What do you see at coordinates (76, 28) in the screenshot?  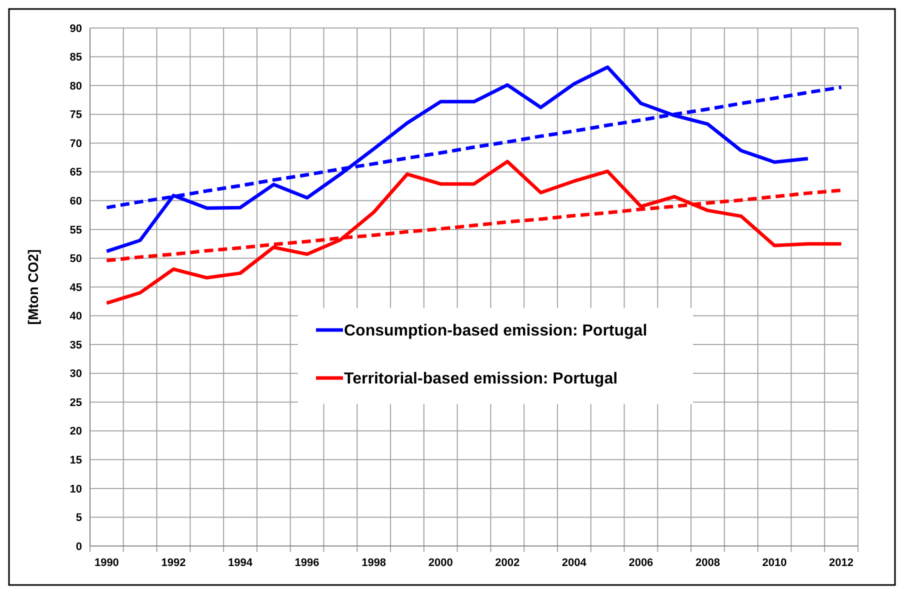 I see `y-tick-label: 90` at bounding box center [76, 28].